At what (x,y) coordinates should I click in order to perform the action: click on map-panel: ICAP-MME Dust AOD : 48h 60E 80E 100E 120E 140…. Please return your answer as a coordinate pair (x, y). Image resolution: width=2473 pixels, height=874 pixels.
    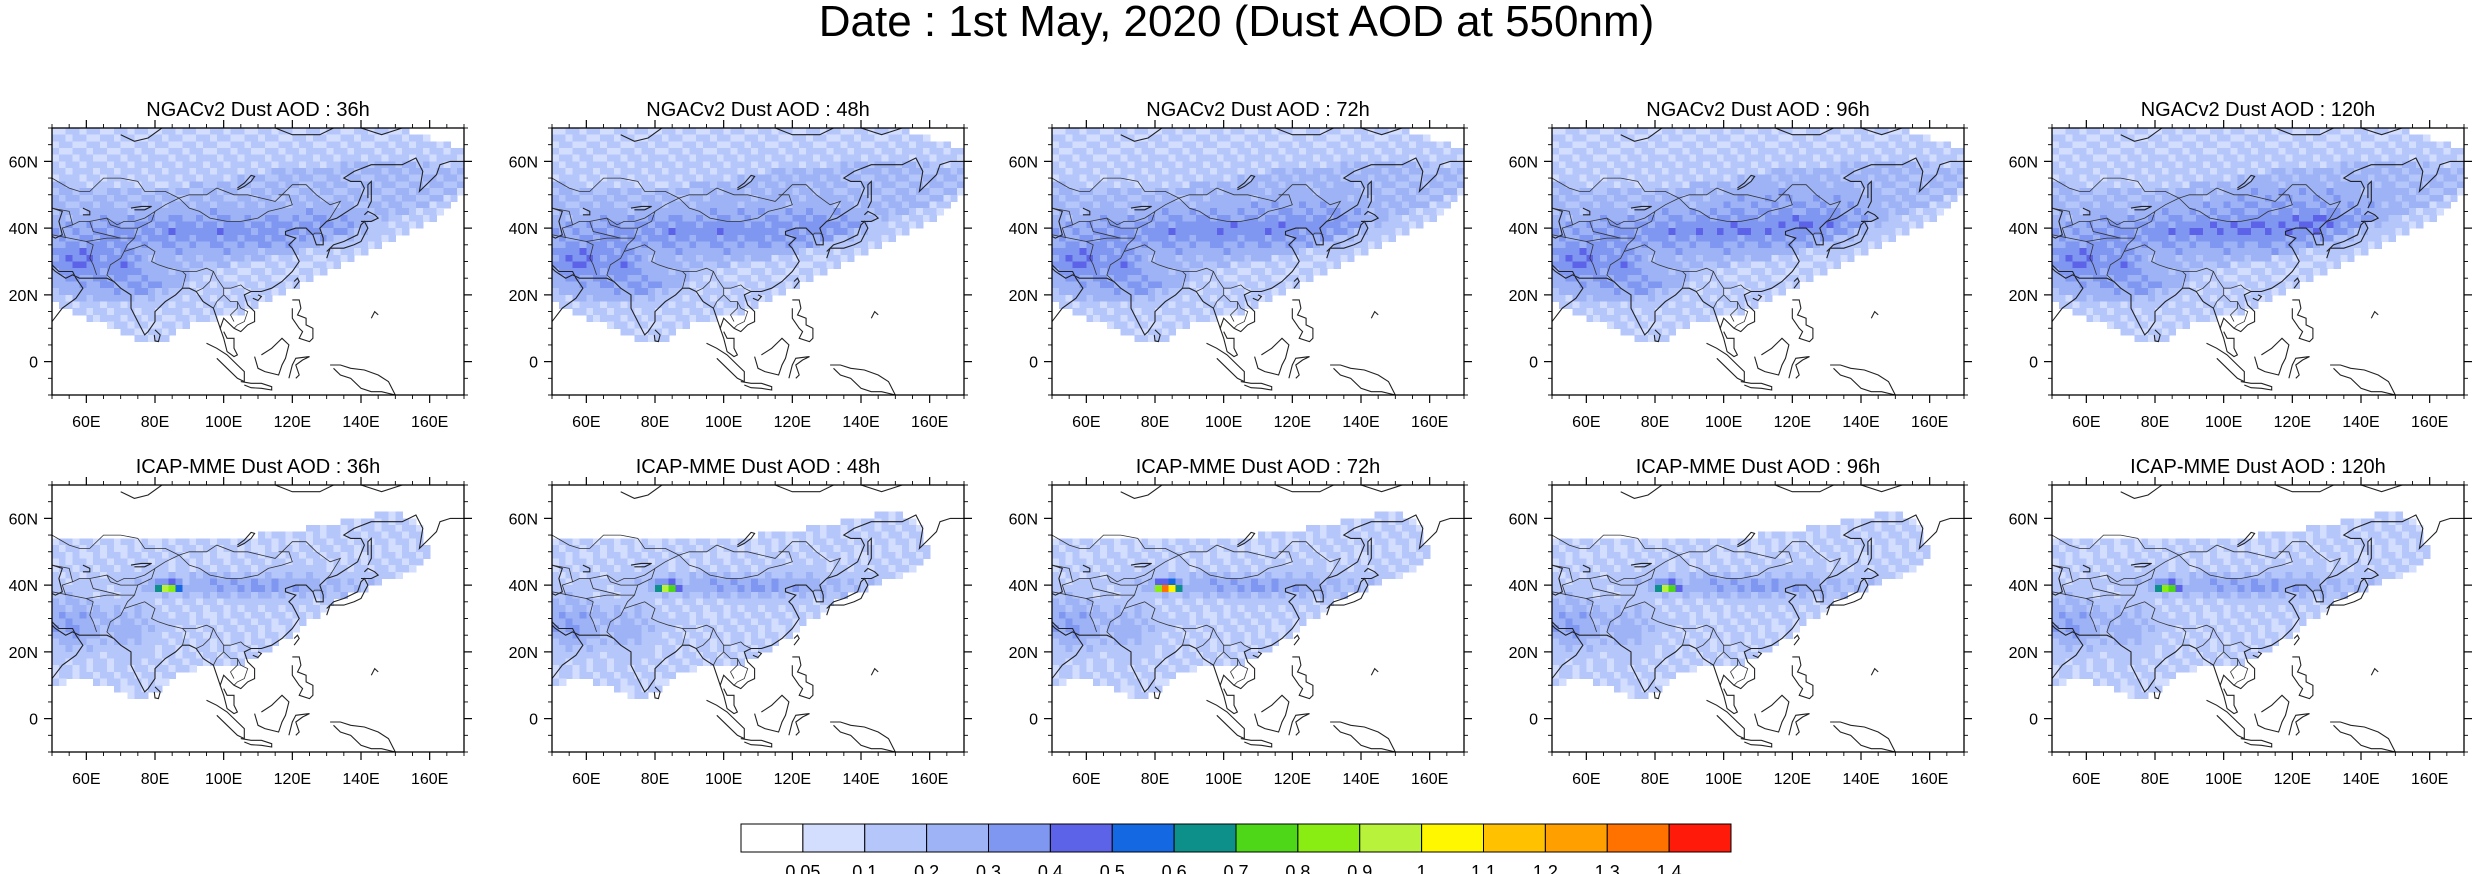
    Looking at the image, I should click on (740, 622).